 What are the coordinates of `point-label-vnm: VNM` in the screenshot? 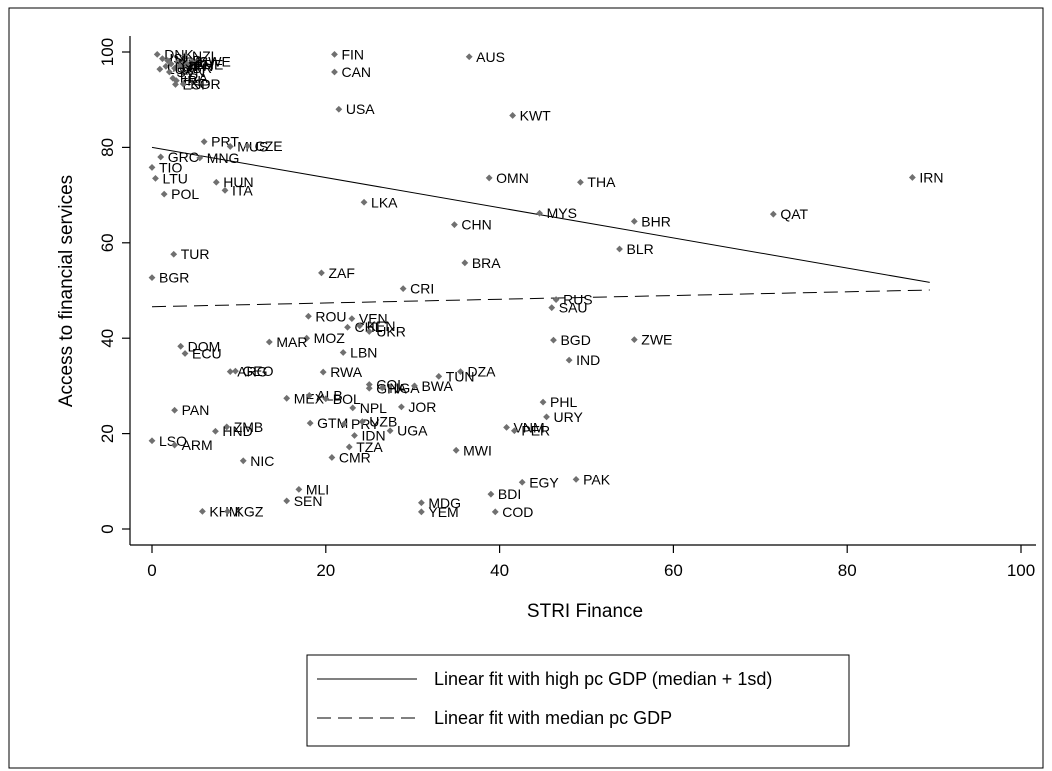 It's located at (529, 427).